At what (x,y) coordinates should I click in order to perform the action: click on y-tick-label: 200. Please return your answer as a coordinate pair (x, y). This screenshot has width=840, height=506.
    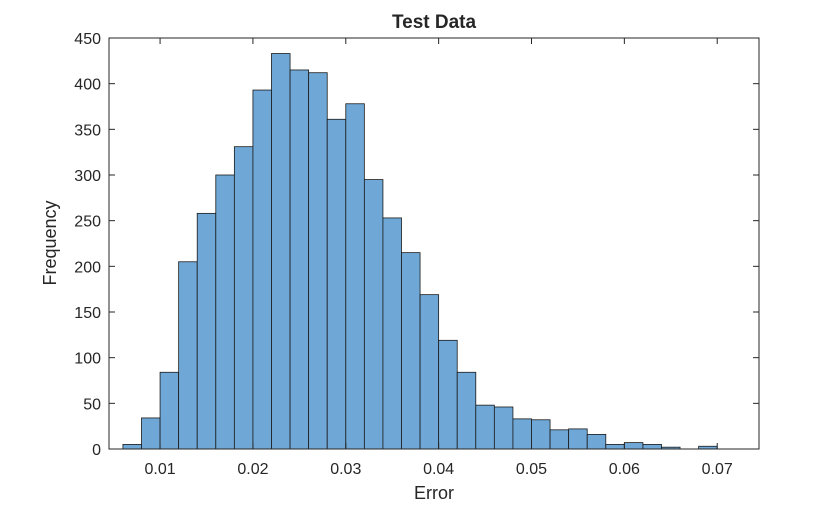
    Looking at the image, I should click on (87, 267).